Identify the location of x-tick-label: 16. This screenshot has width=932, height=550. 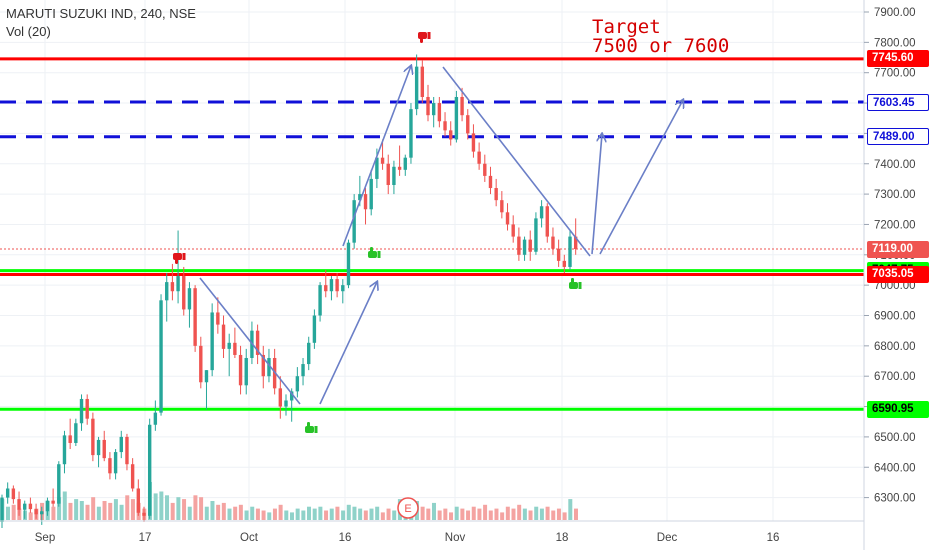
(773, 538).